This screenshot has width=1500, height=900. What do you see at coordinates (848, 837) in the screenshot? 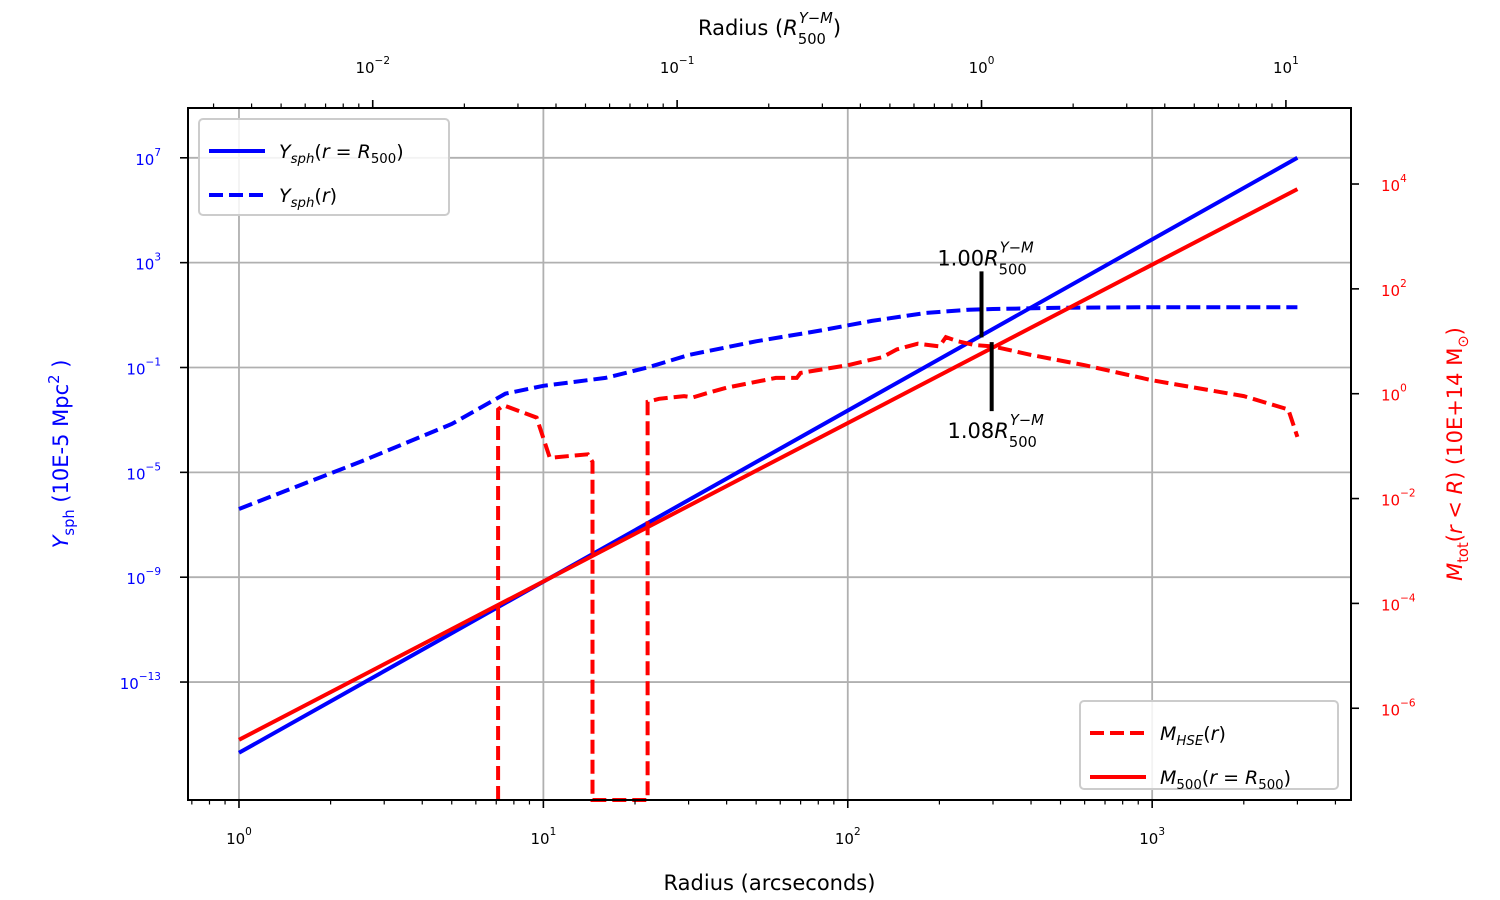
I see `x-tick-label: 10²` at bounding box center [848, 837].